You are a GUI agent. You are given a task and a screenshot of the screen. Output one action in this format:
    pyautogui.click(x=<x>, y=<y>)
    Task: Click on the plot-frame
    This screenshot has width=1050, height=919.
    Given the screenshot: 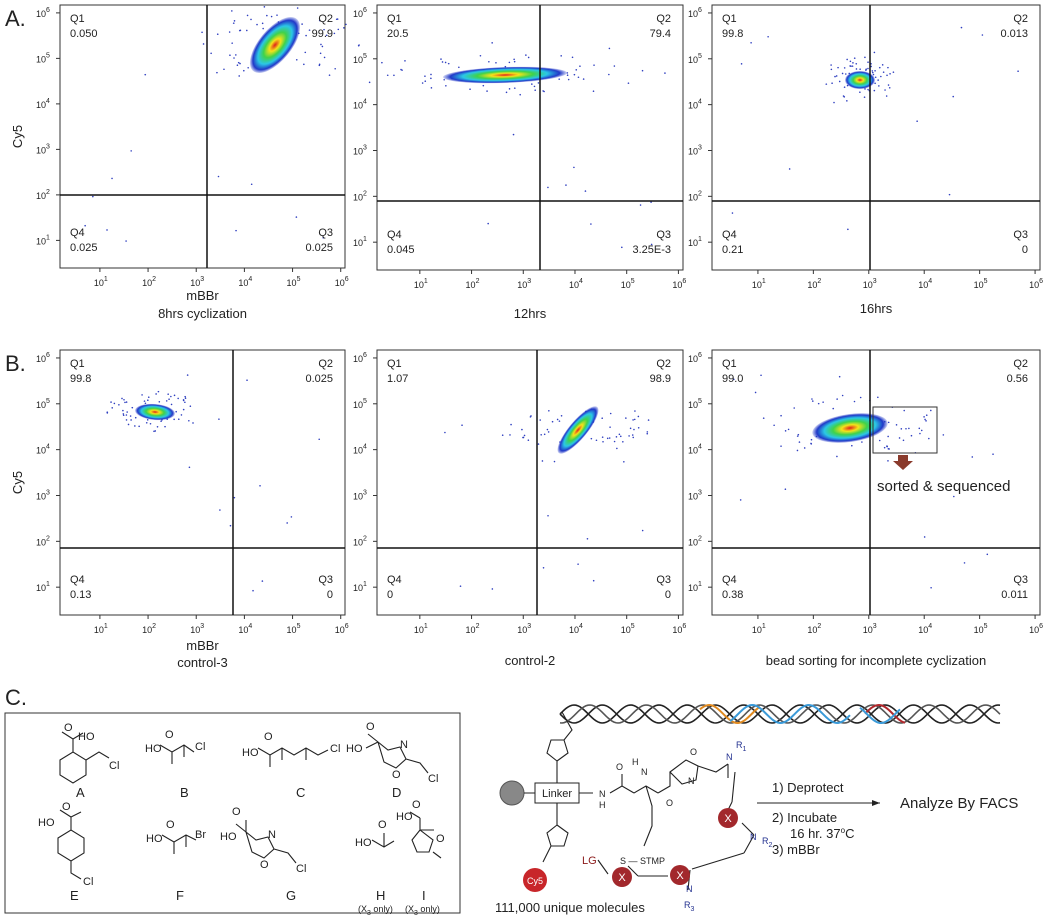 What is the action you would take?
    pyautogui.click(x=530, y=137)
    